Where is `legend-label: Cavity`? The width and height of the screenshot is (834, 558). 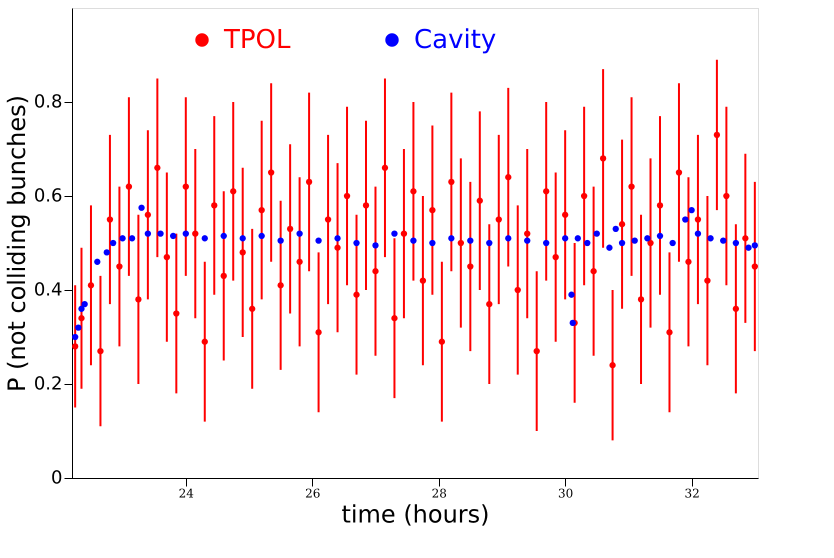 legend-label: Cavity is located at coordinates (455, 40).